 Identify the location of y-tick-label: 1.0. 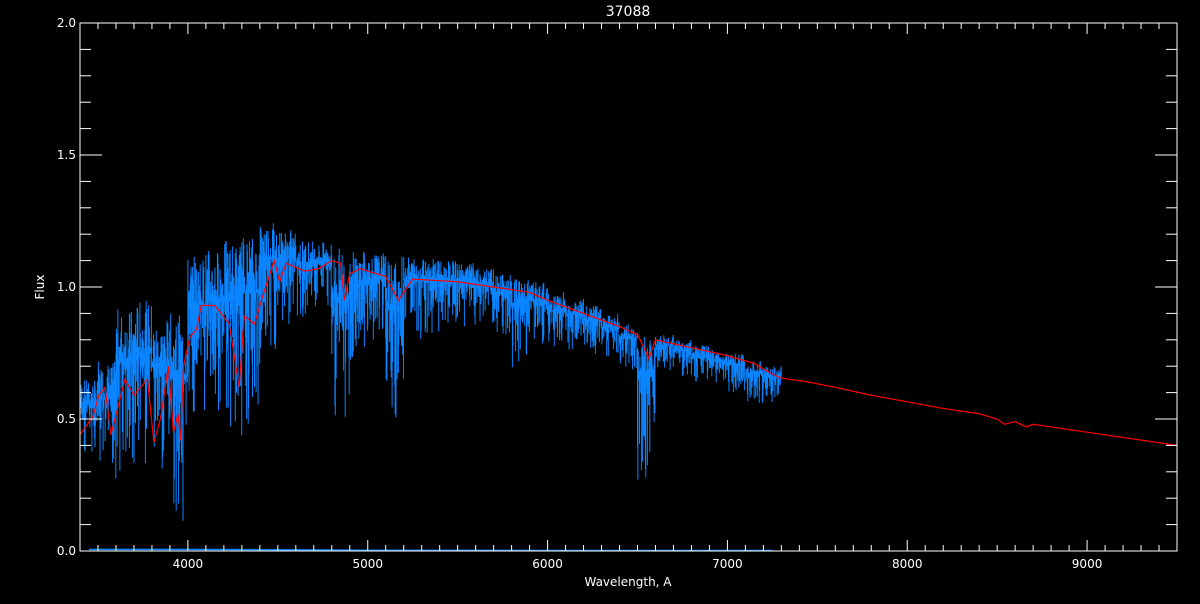
(66, 287).